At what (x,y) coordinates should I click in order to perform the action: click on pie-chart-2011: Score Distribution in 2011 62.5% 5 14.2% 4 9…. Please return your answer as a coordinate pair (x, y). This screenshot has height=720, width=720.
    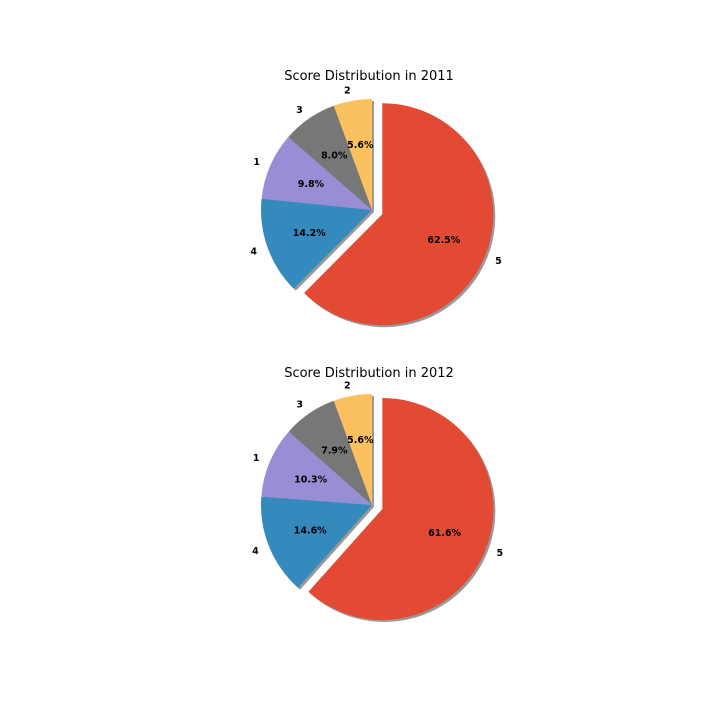
    Looking at the image, I should click on (376, 198).